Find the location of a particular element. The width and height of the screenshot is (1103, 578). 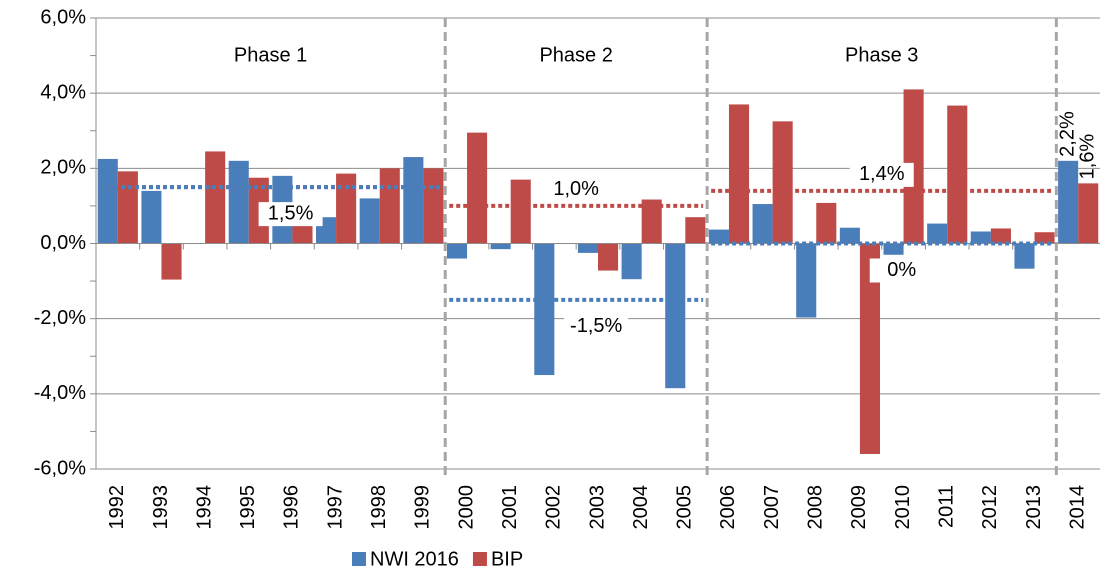

x-tick-label: 2010 is located at coordinates (903, 507).